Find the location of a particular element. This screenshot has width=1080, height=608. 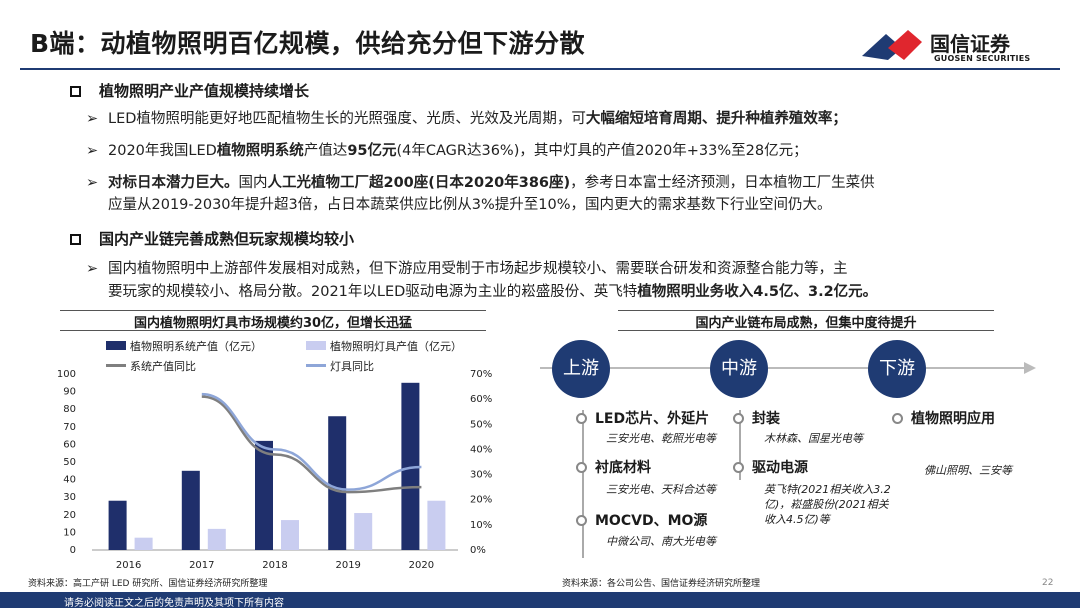

y2-tick-label: 0% is located at coordinates (478, 550).